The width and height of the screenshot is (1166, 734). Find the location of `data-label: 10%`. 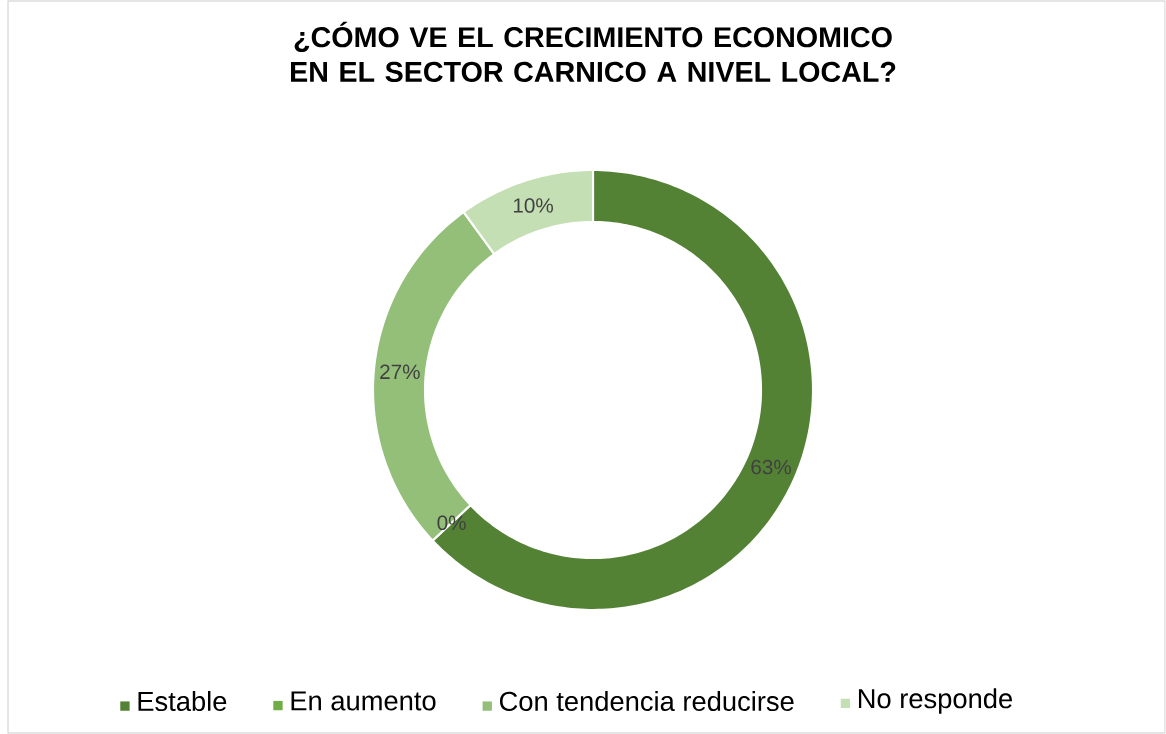

data-label: 10% is located at coordinates (533, 205).